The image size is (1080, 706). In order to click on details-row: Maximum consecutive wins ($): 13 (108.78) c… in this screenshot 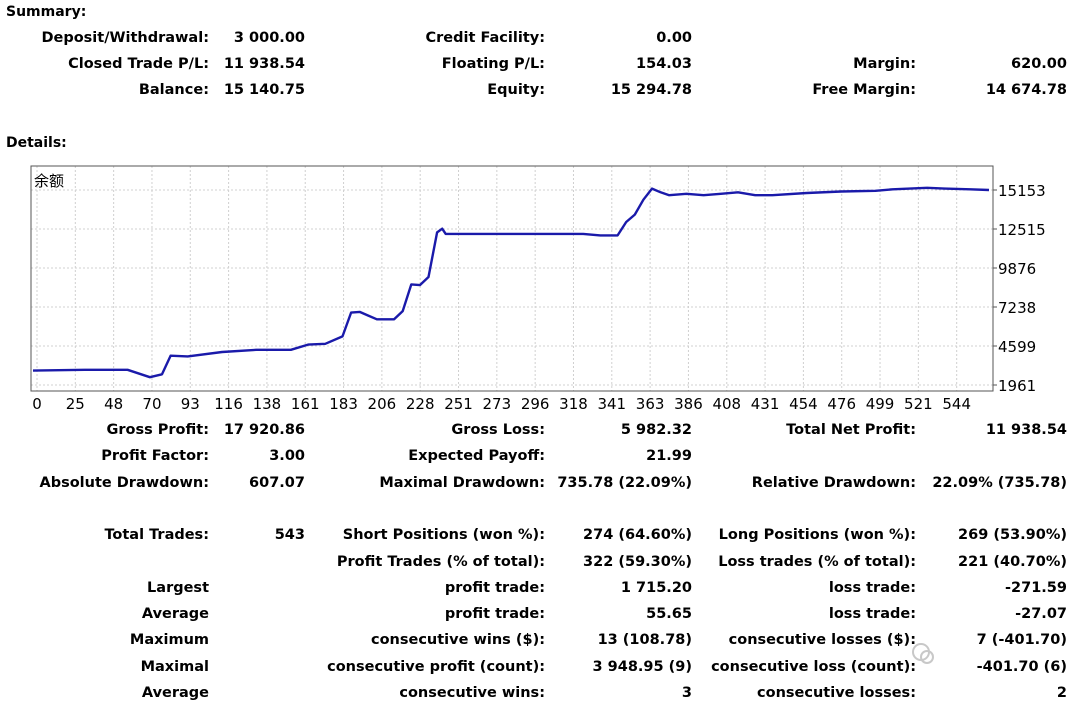, I will do `click(540, 640)`.